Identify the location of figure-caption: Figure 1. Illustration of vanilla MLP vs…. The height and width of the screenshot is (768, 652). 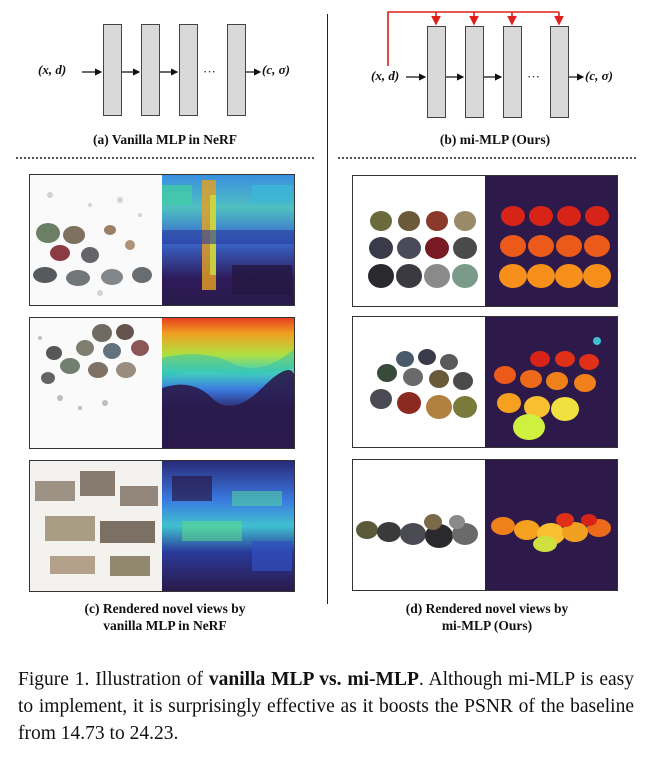
(326, 706).